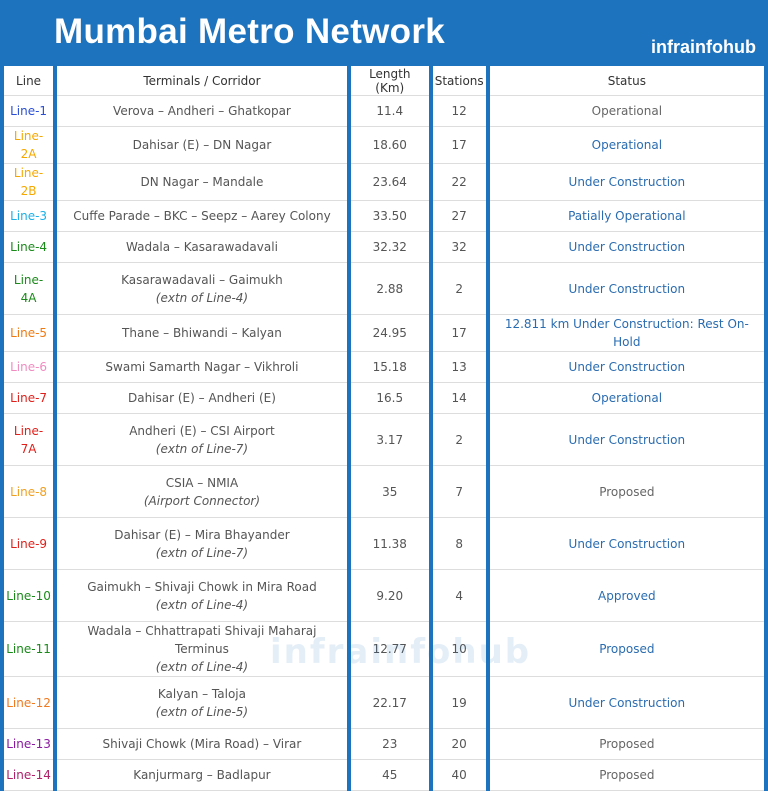 This screenshot has width=768, height=791. What do you see at coordinates (29, 145) in the screenshot?
I see `line-name: Line-2A` at bounding box center [29, 145].